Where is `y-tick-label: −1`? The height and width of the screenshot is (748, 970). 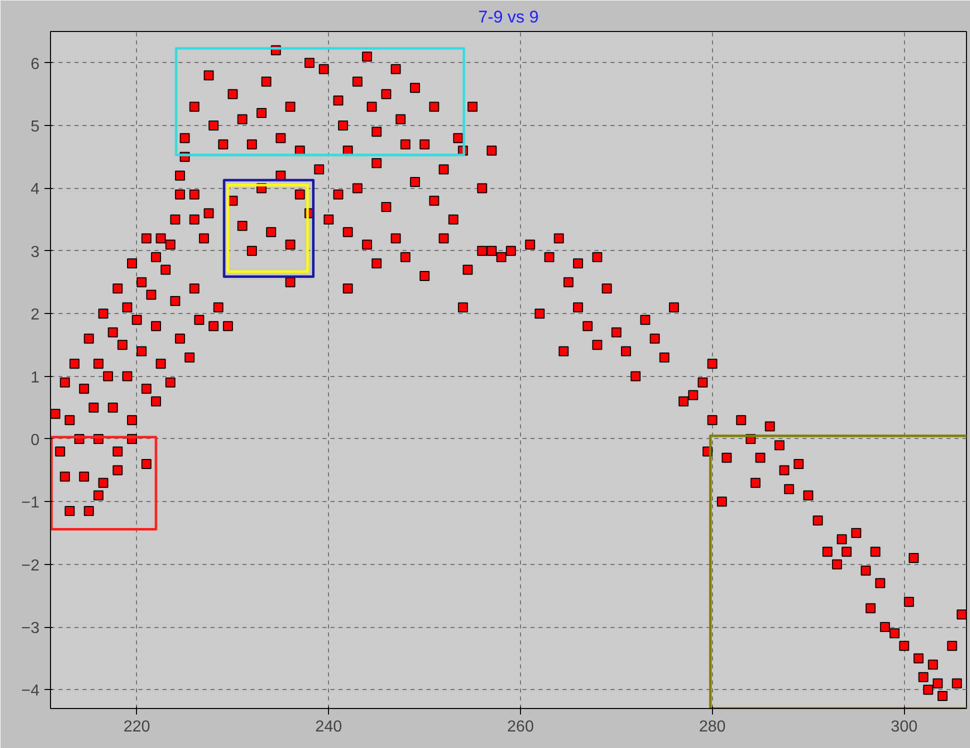
y-tick-label: −1 is located at coordinates (30, 503).